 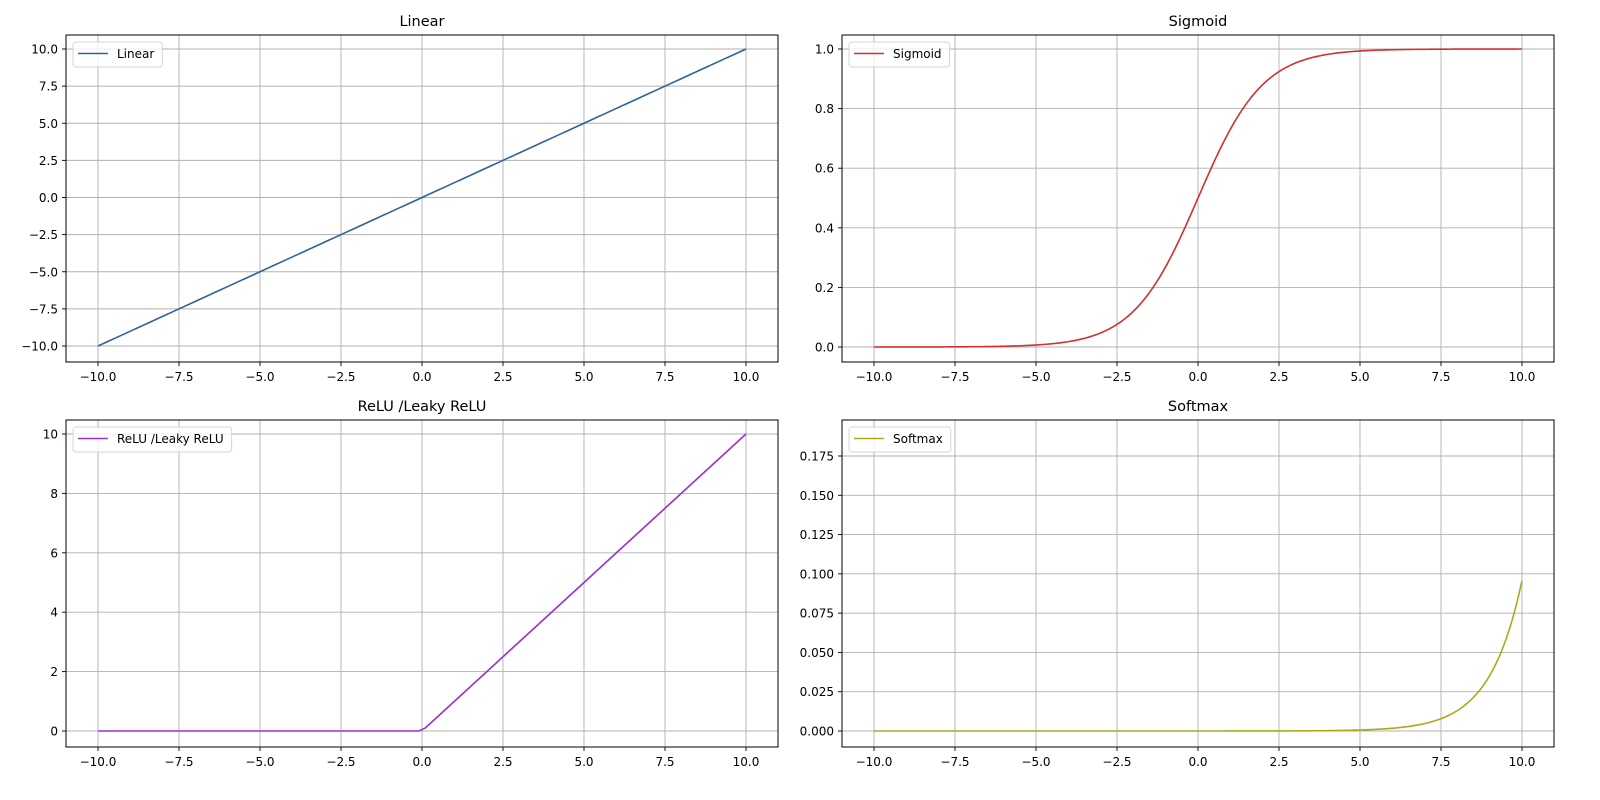 I want to click on y-tick-label: 1.0, so click(x=824, y=50).